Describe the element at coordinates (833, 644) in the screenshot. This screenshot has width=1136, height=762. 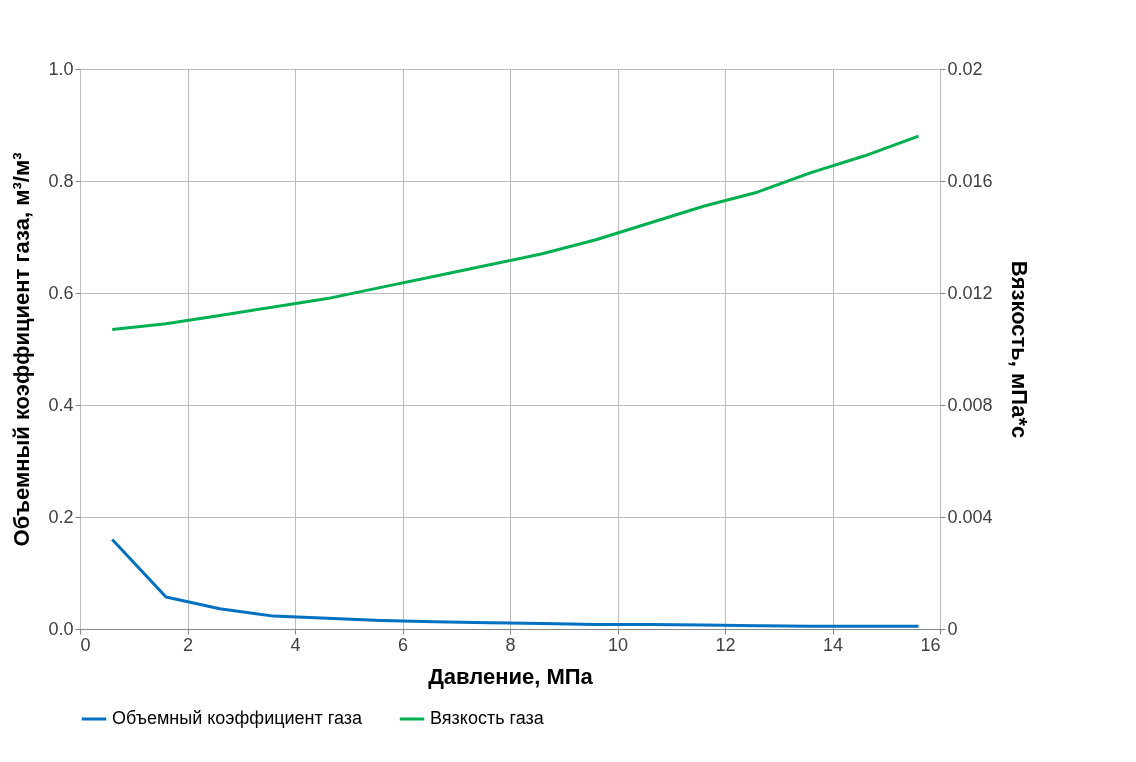
I see `x-tick-label: 14` at that location.